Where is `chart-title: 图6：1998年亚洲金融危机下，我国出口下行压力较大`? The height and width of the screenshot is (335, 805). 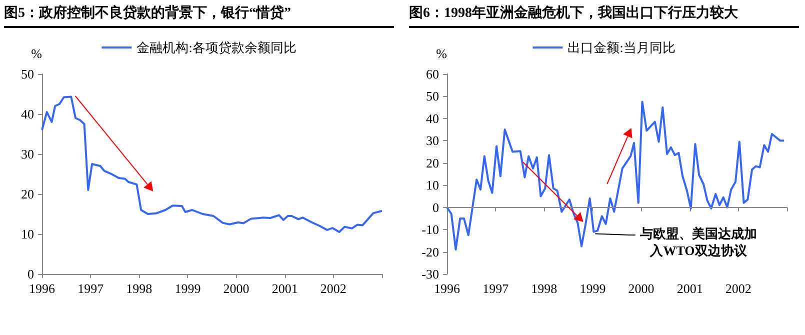
chart-title: 图6：1998年亚洲金融危机下，我国出口下行压力较大 is located at coordinates (604, 16).